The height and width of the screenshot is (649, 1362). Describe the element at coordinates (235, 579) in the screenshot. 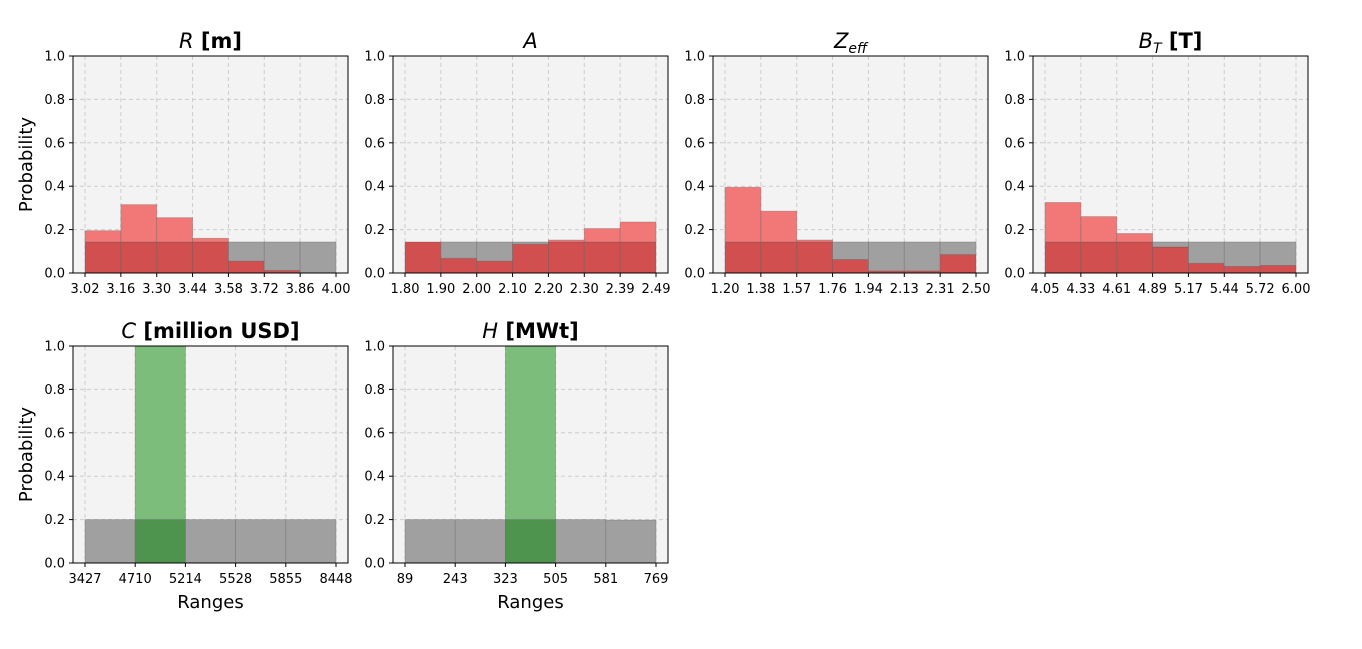

I see `x-tick-label: 5528` at that location.